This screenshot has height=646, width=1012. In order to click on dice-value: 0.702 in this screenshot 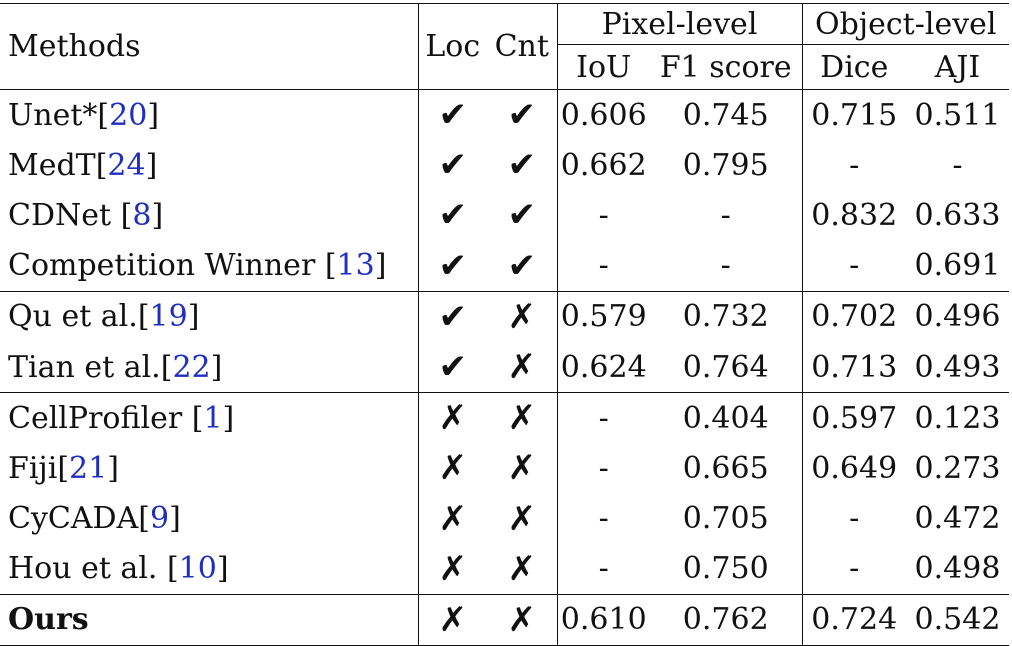, I will do `click(853, 316)`.